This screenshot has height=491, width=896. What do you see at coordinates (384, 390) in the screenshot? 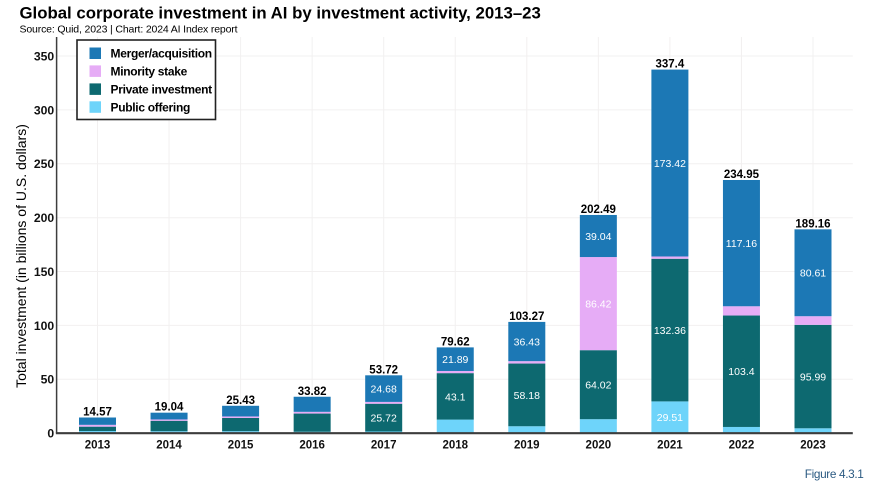
I see `svg-text: 24.68` at bounding box center [384, 390].